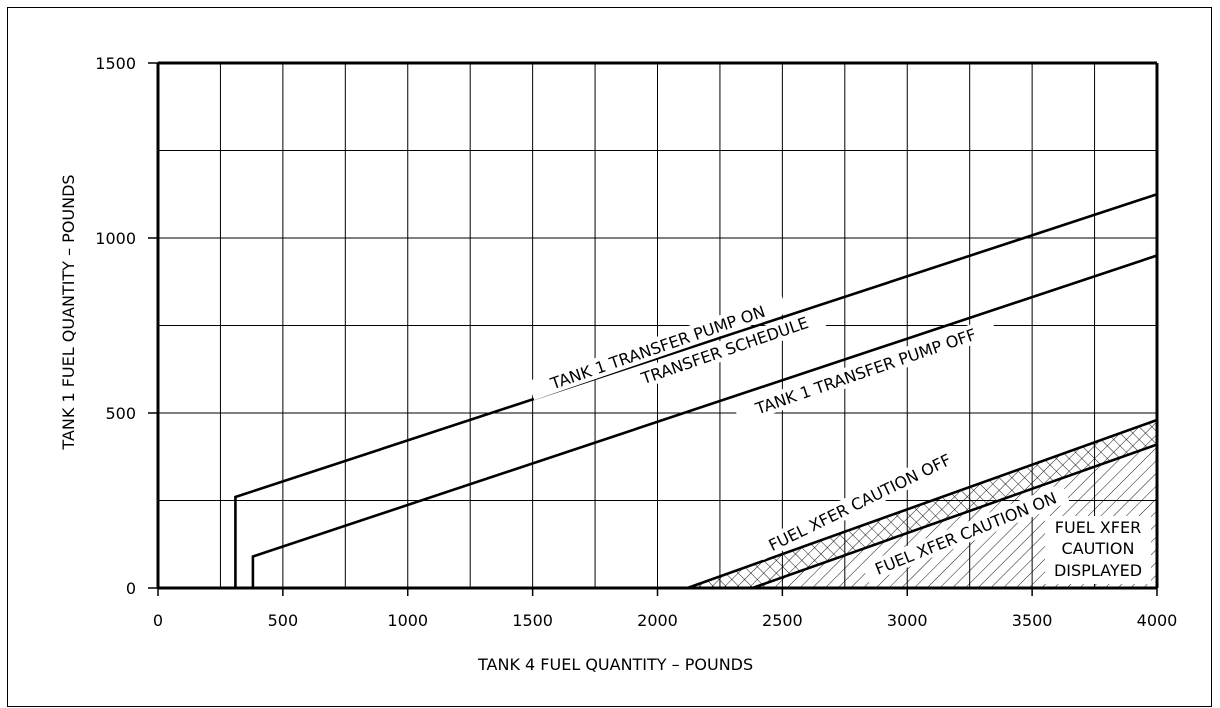 The height and width of the screenshot is (708, 1220). I want to click on y-axis-label: TANK 1 FUEL QUANTITY – POUNDS, so click(68, 312).